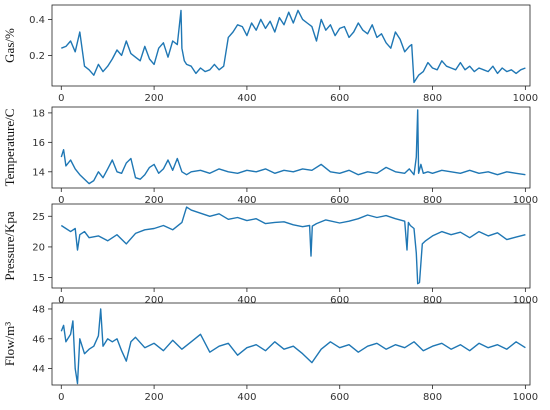 The height and width of the screenshot is (410, 550). What do you see at coordinates (339, 98) in the screenshot?
I see `gas-x-tick-label: 600` at bounding box center [339, 98].